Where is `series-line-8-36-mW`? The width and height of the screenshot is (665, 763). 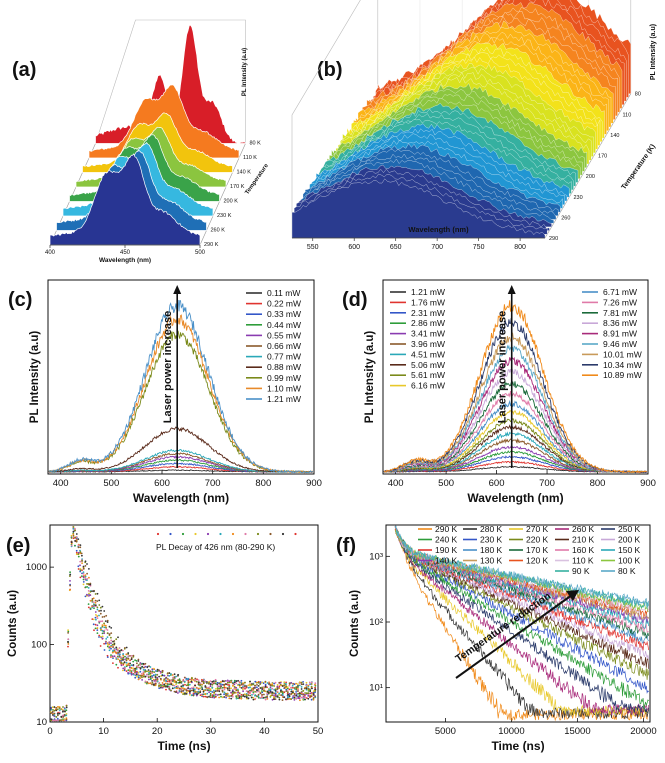
series-line-8-36-mW is located at coordinates (515, 421).